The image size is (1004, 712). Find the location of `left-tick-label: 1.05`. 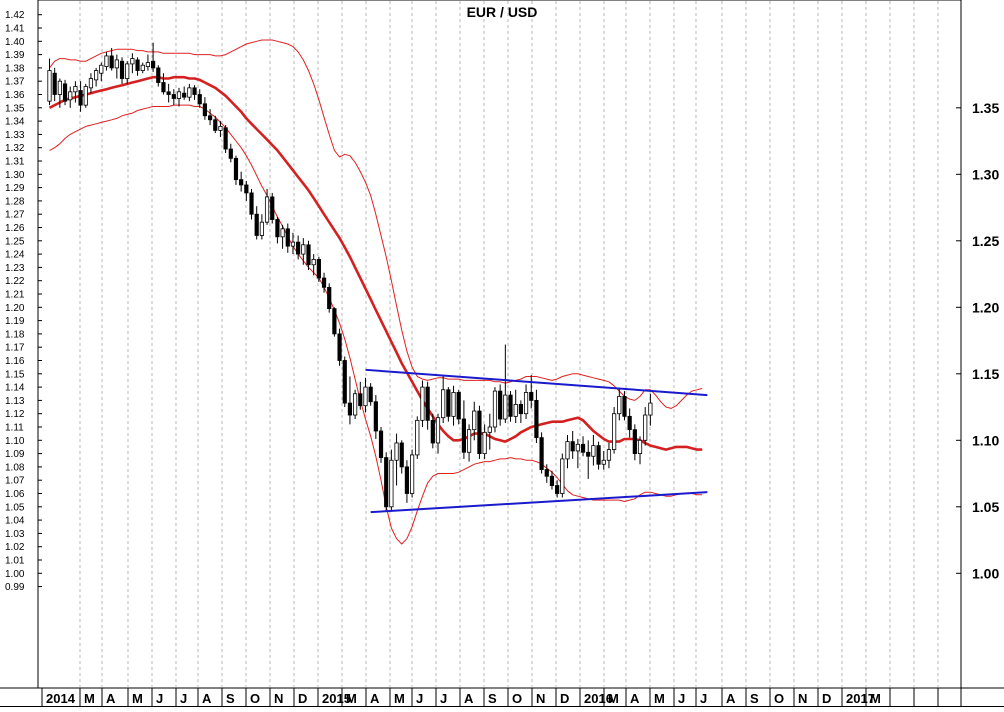

left-tick-label: 1.05 is located at coordinates (15, 507).